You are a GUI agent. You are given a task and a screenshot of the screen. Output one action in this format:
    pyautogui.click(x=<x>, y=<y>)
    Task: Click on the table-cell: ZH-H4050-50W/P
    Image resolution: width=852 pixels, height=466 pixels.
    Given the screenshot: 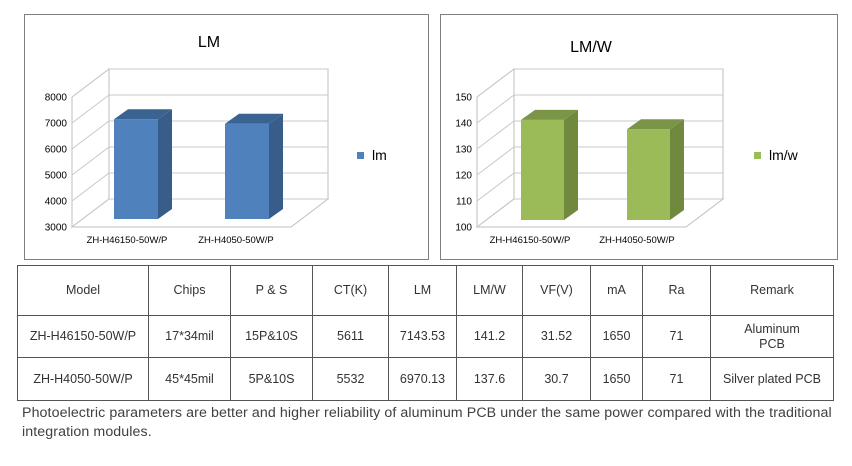 What is the action you would take?
    pyautogui.click(x=83, y=379)
    